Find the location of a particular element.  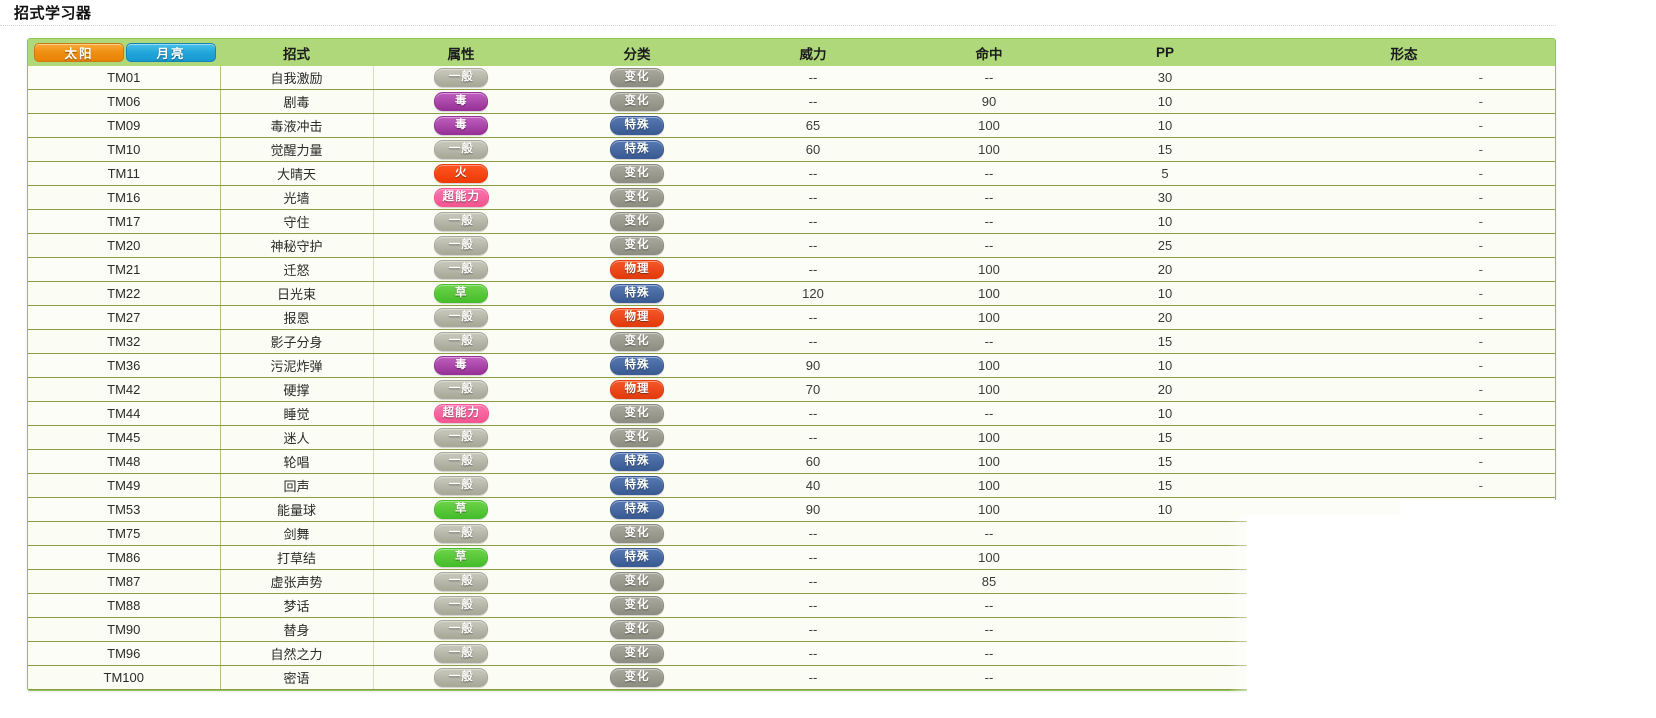

table-row: TM96 自然之力 一般 变化 -- -- is located at coordinates (791, 653).